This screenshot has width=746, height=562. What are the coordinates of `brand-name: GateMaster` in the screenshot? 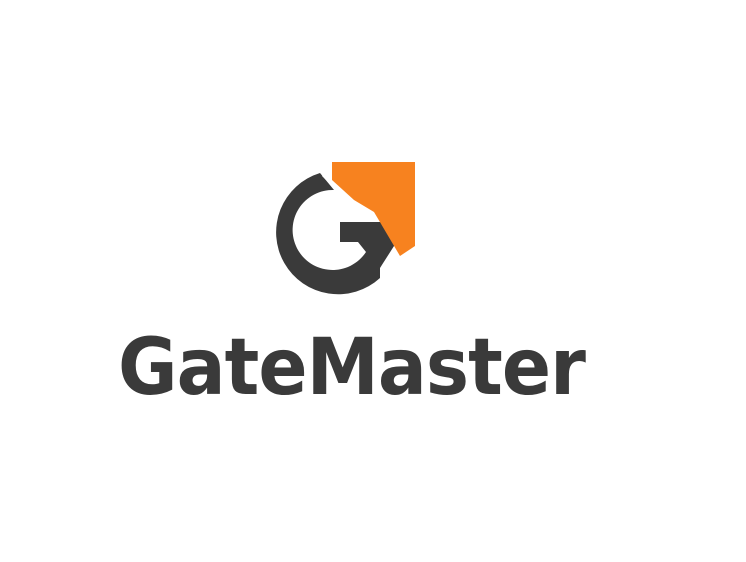 It's located at (352, 368).